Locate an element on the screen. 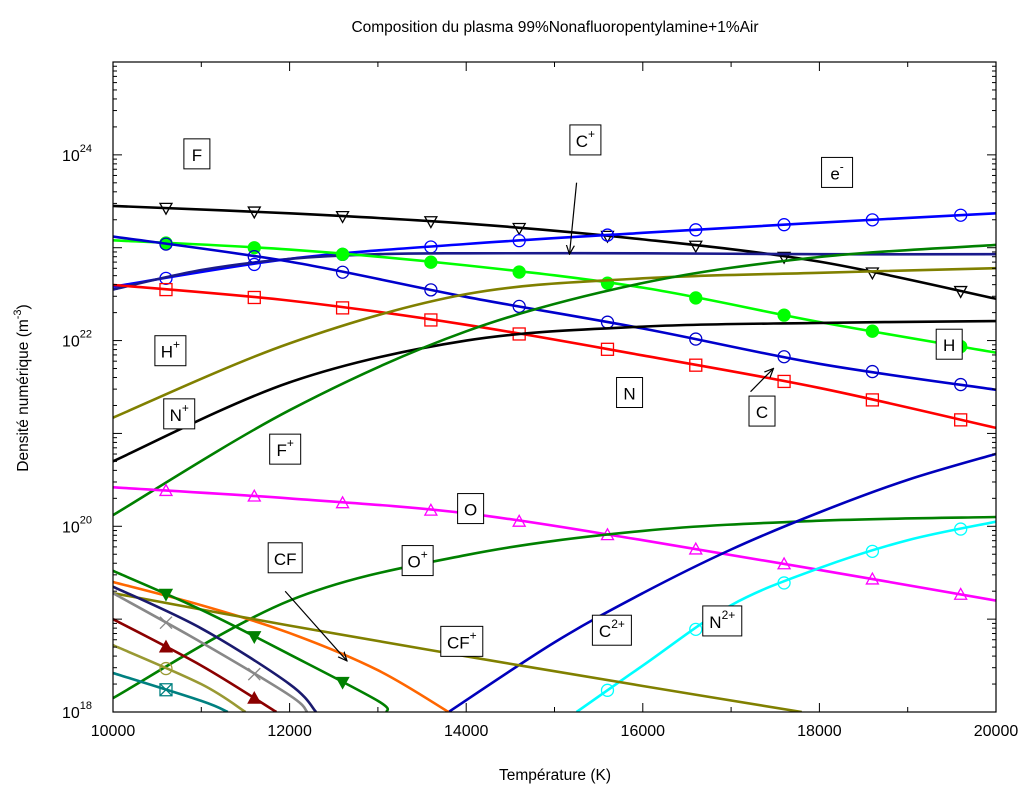  species-label: C+ is located at coordinates (585, 140).